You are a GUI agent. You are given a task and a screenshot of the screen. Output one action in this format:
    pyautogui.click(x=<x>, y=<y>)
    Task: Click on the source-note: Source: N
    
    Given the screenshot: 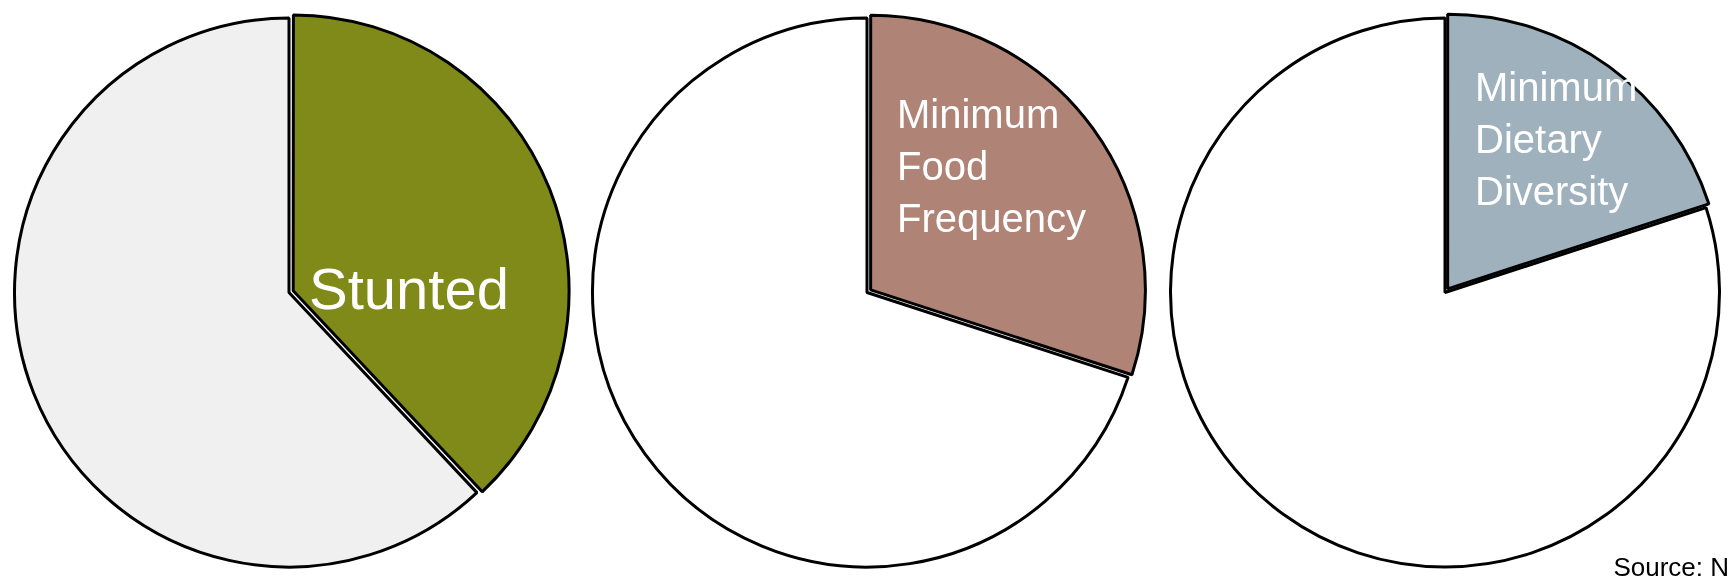 What is the action you would take?
    pyautogui.click(x=1671, y=567)
    